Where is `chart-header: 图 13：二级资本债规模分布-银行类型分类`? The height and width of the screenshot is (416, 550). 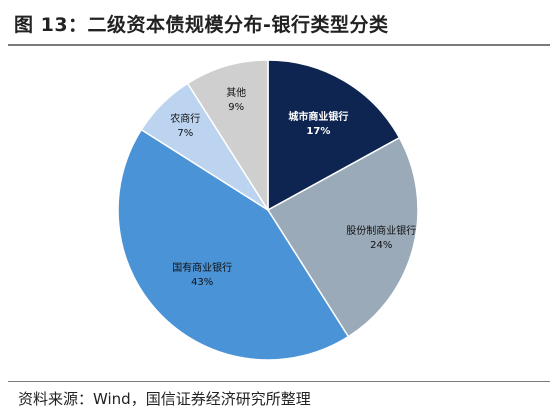
chart-header: 图 13：二级资本债规模分布-银行类型分类 is located at coordinates (275, 24).